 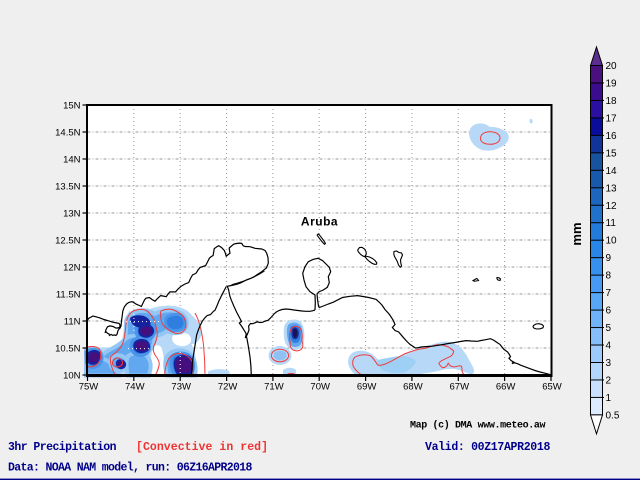 What do you see at coordinates (181, 387) in the screenshot?
I see `svg-text: 73W` at bounding box center [181, 387].